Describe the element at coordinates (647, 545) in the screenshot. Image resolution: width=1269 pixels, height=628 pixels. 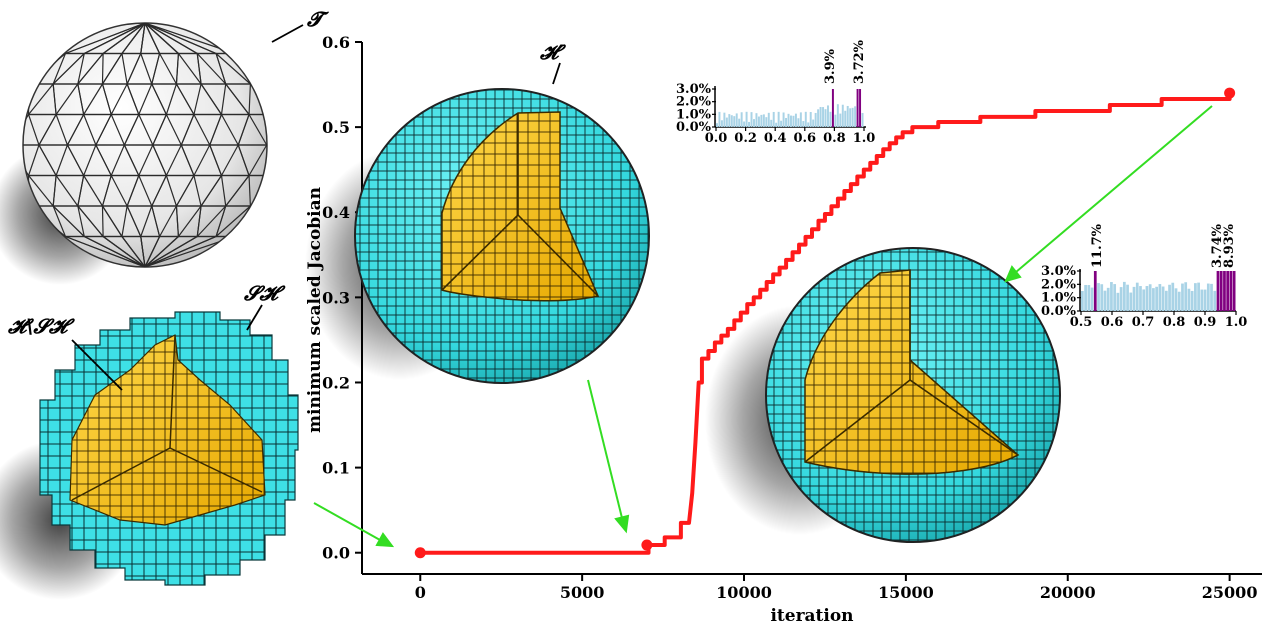
I see `series-marker` at that location.